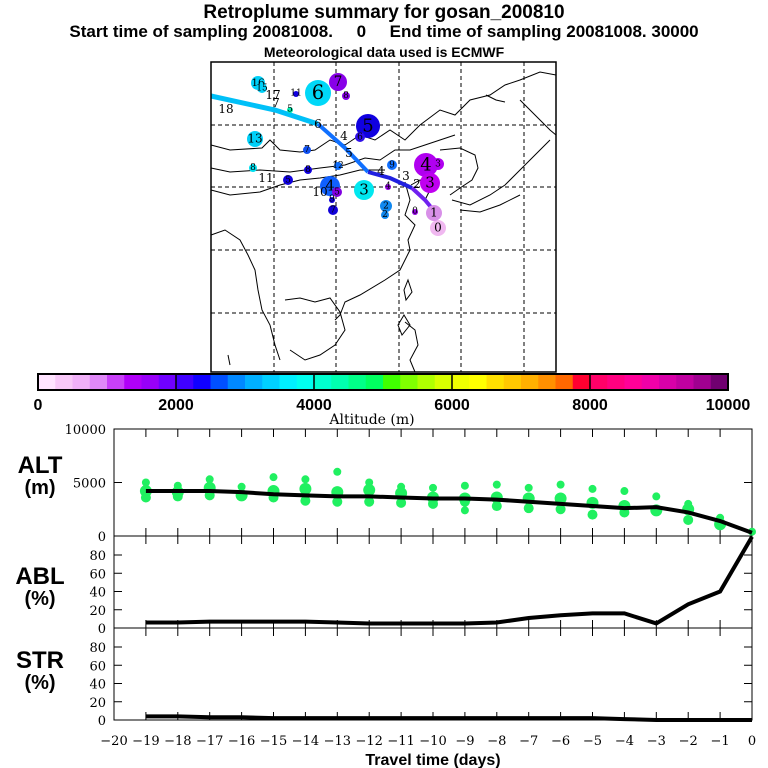 This screenshot has width=768, height=768. Describe the element at coordinates (720, 741) in the screenshot. I see `x-tick-label: −1` at that location.